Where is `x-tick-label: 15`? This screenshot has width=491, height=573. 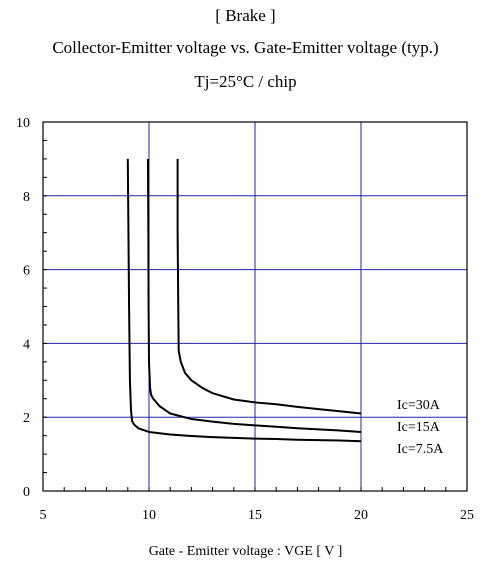 x-tick-label: 15 is located at coordinates (255, 515).